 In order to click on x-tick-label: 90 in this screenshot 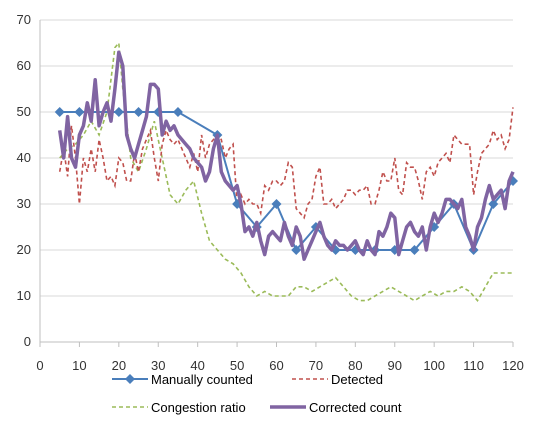, I will do `click(395, 365)`.